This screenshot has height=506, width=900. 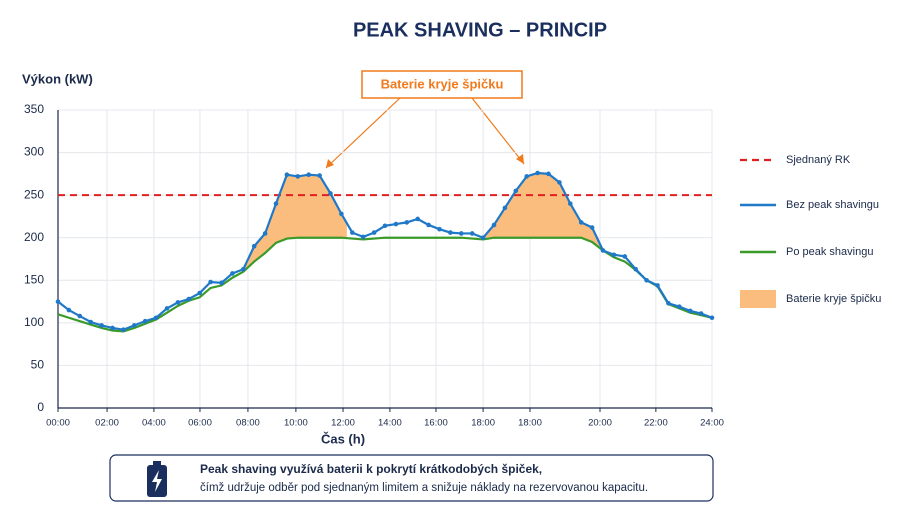 What do you see at coordinates (343, 423) in the screenshot?
I see `x-tick-label: 12:00` at bounding box center [343, 423].